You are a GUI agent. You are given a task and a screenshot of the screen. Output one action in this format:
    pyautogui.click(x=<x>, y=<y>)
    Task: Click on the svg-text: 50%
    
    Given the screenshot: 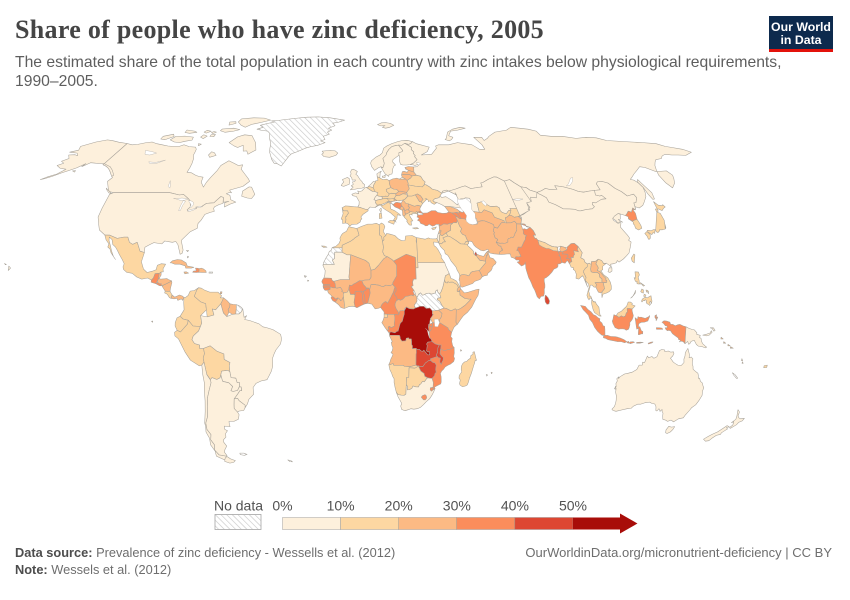 What is the action you would take?
    pyautogui.click(x=573, y=506)
    